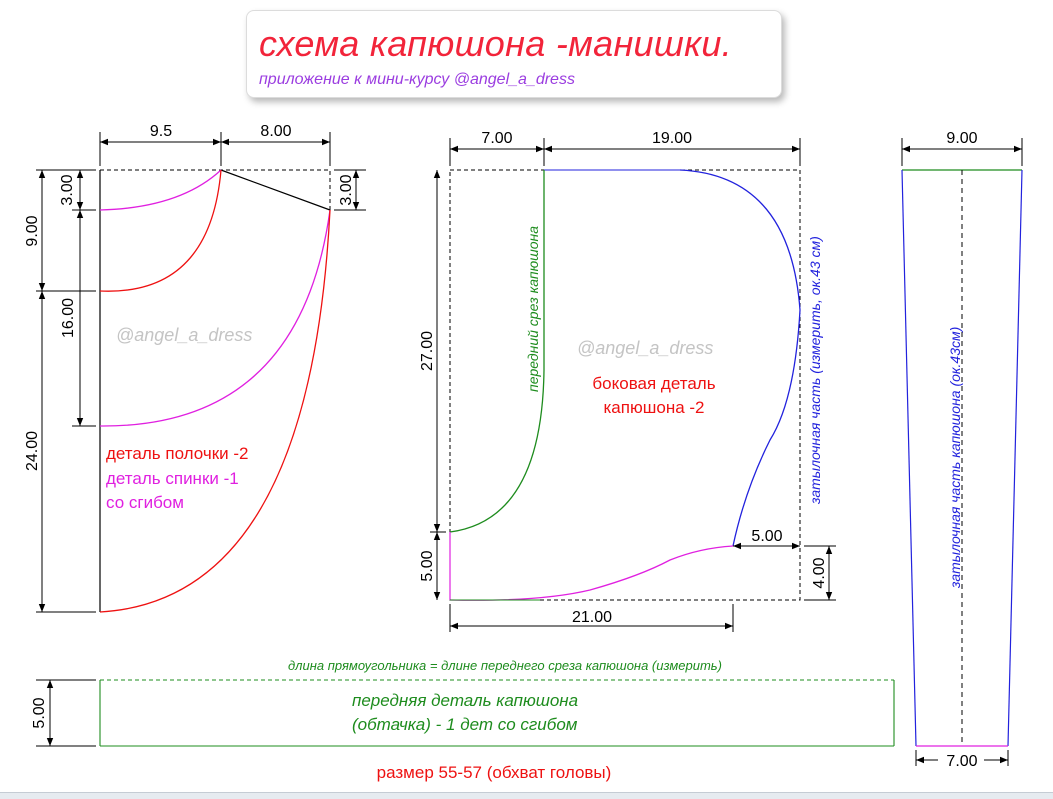 Image resolution: width=1053 pixels, height=799 pixels. I want to click on back-armhole-curve, so click(215, 411).